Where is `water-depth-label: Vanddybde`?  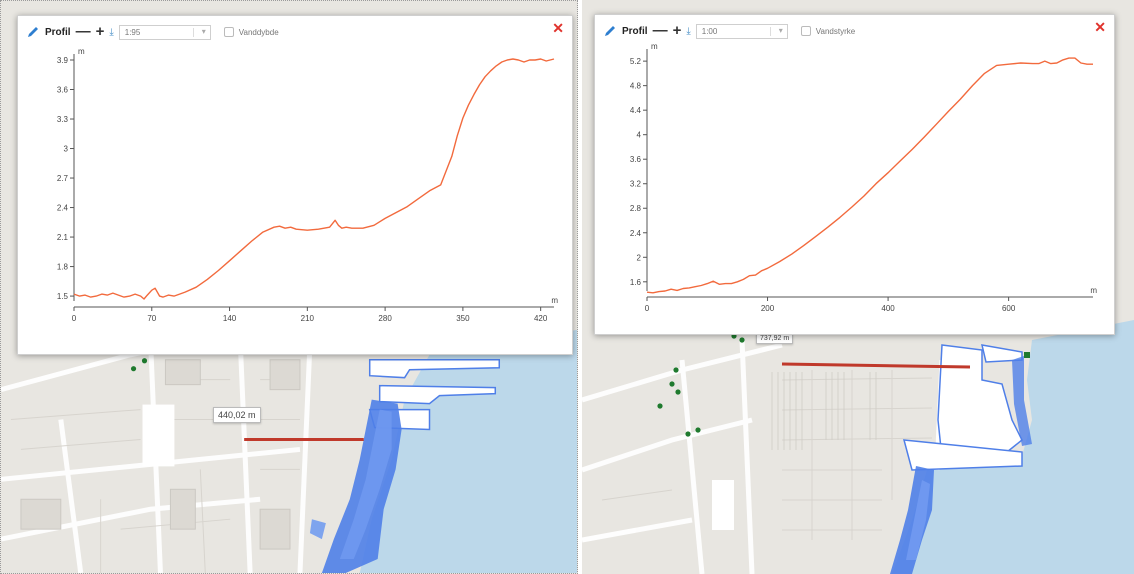
water-depth-label: Vanddybde is located at coordinates (258, 32).